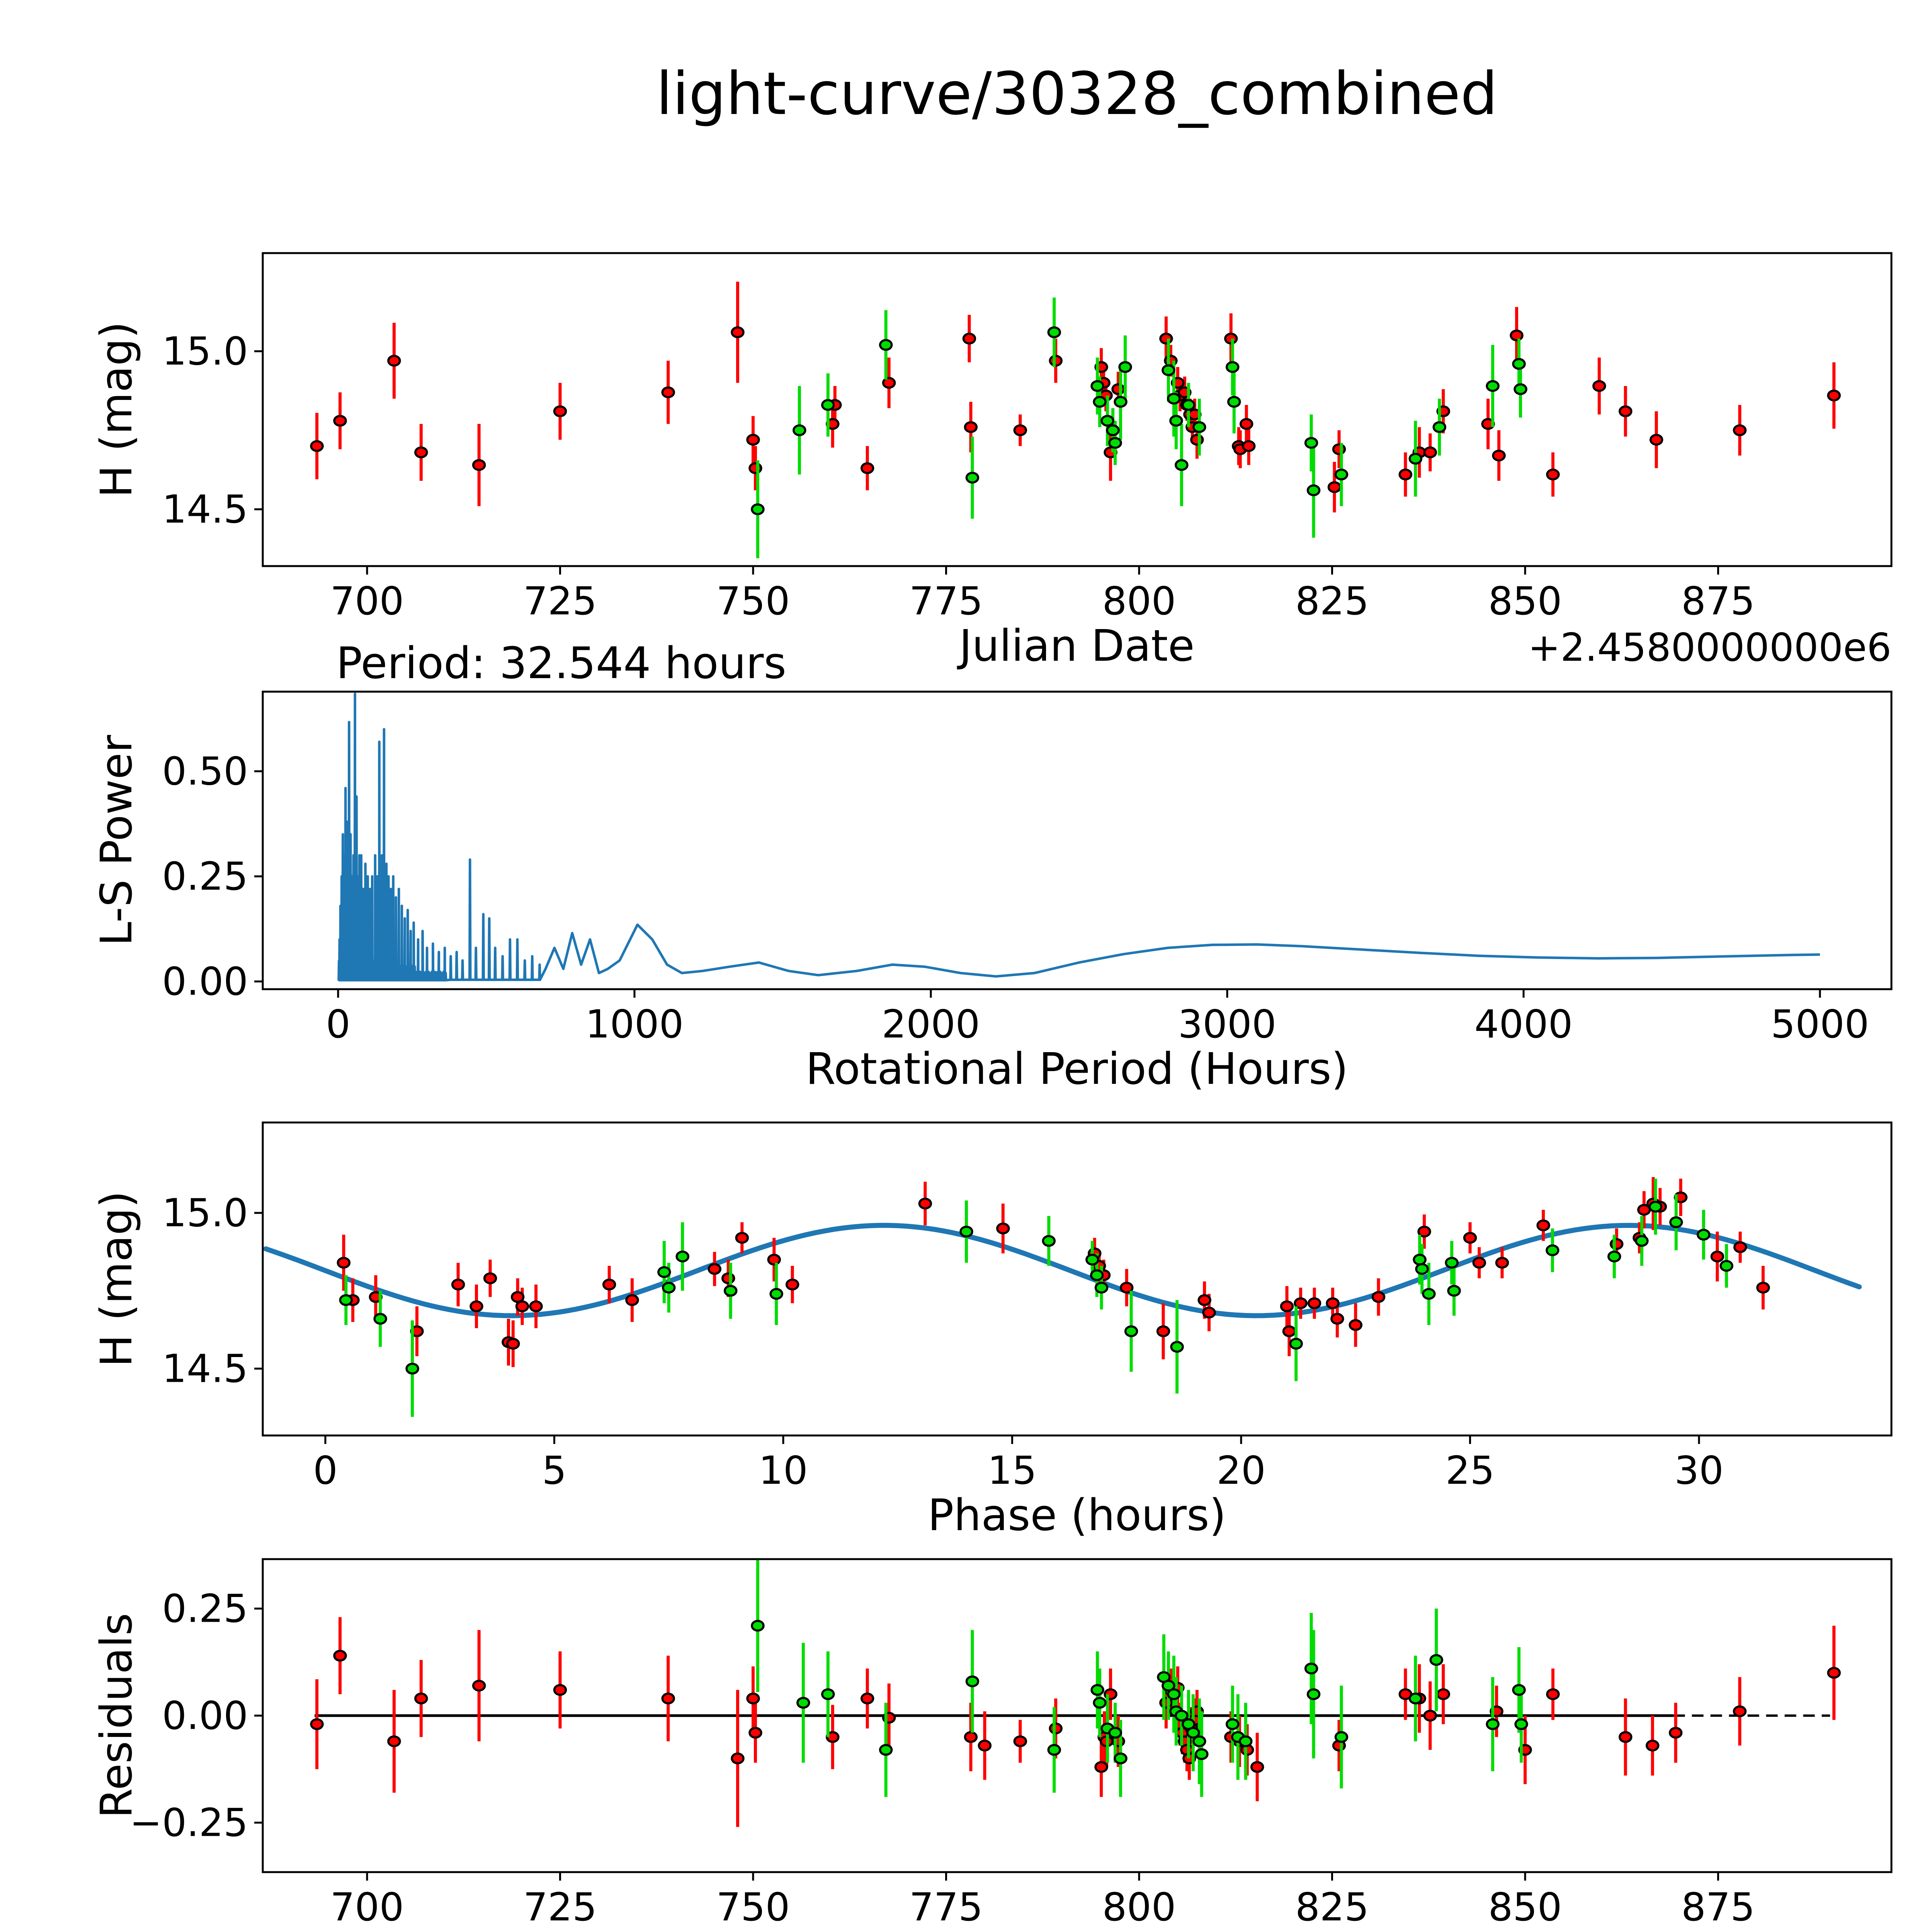 The image size is (1932, 1932). What do you see at coordinates (205, 772) in the screenshot?
I see `y-tick-label: 0.50` at bounding box center [205, 772].